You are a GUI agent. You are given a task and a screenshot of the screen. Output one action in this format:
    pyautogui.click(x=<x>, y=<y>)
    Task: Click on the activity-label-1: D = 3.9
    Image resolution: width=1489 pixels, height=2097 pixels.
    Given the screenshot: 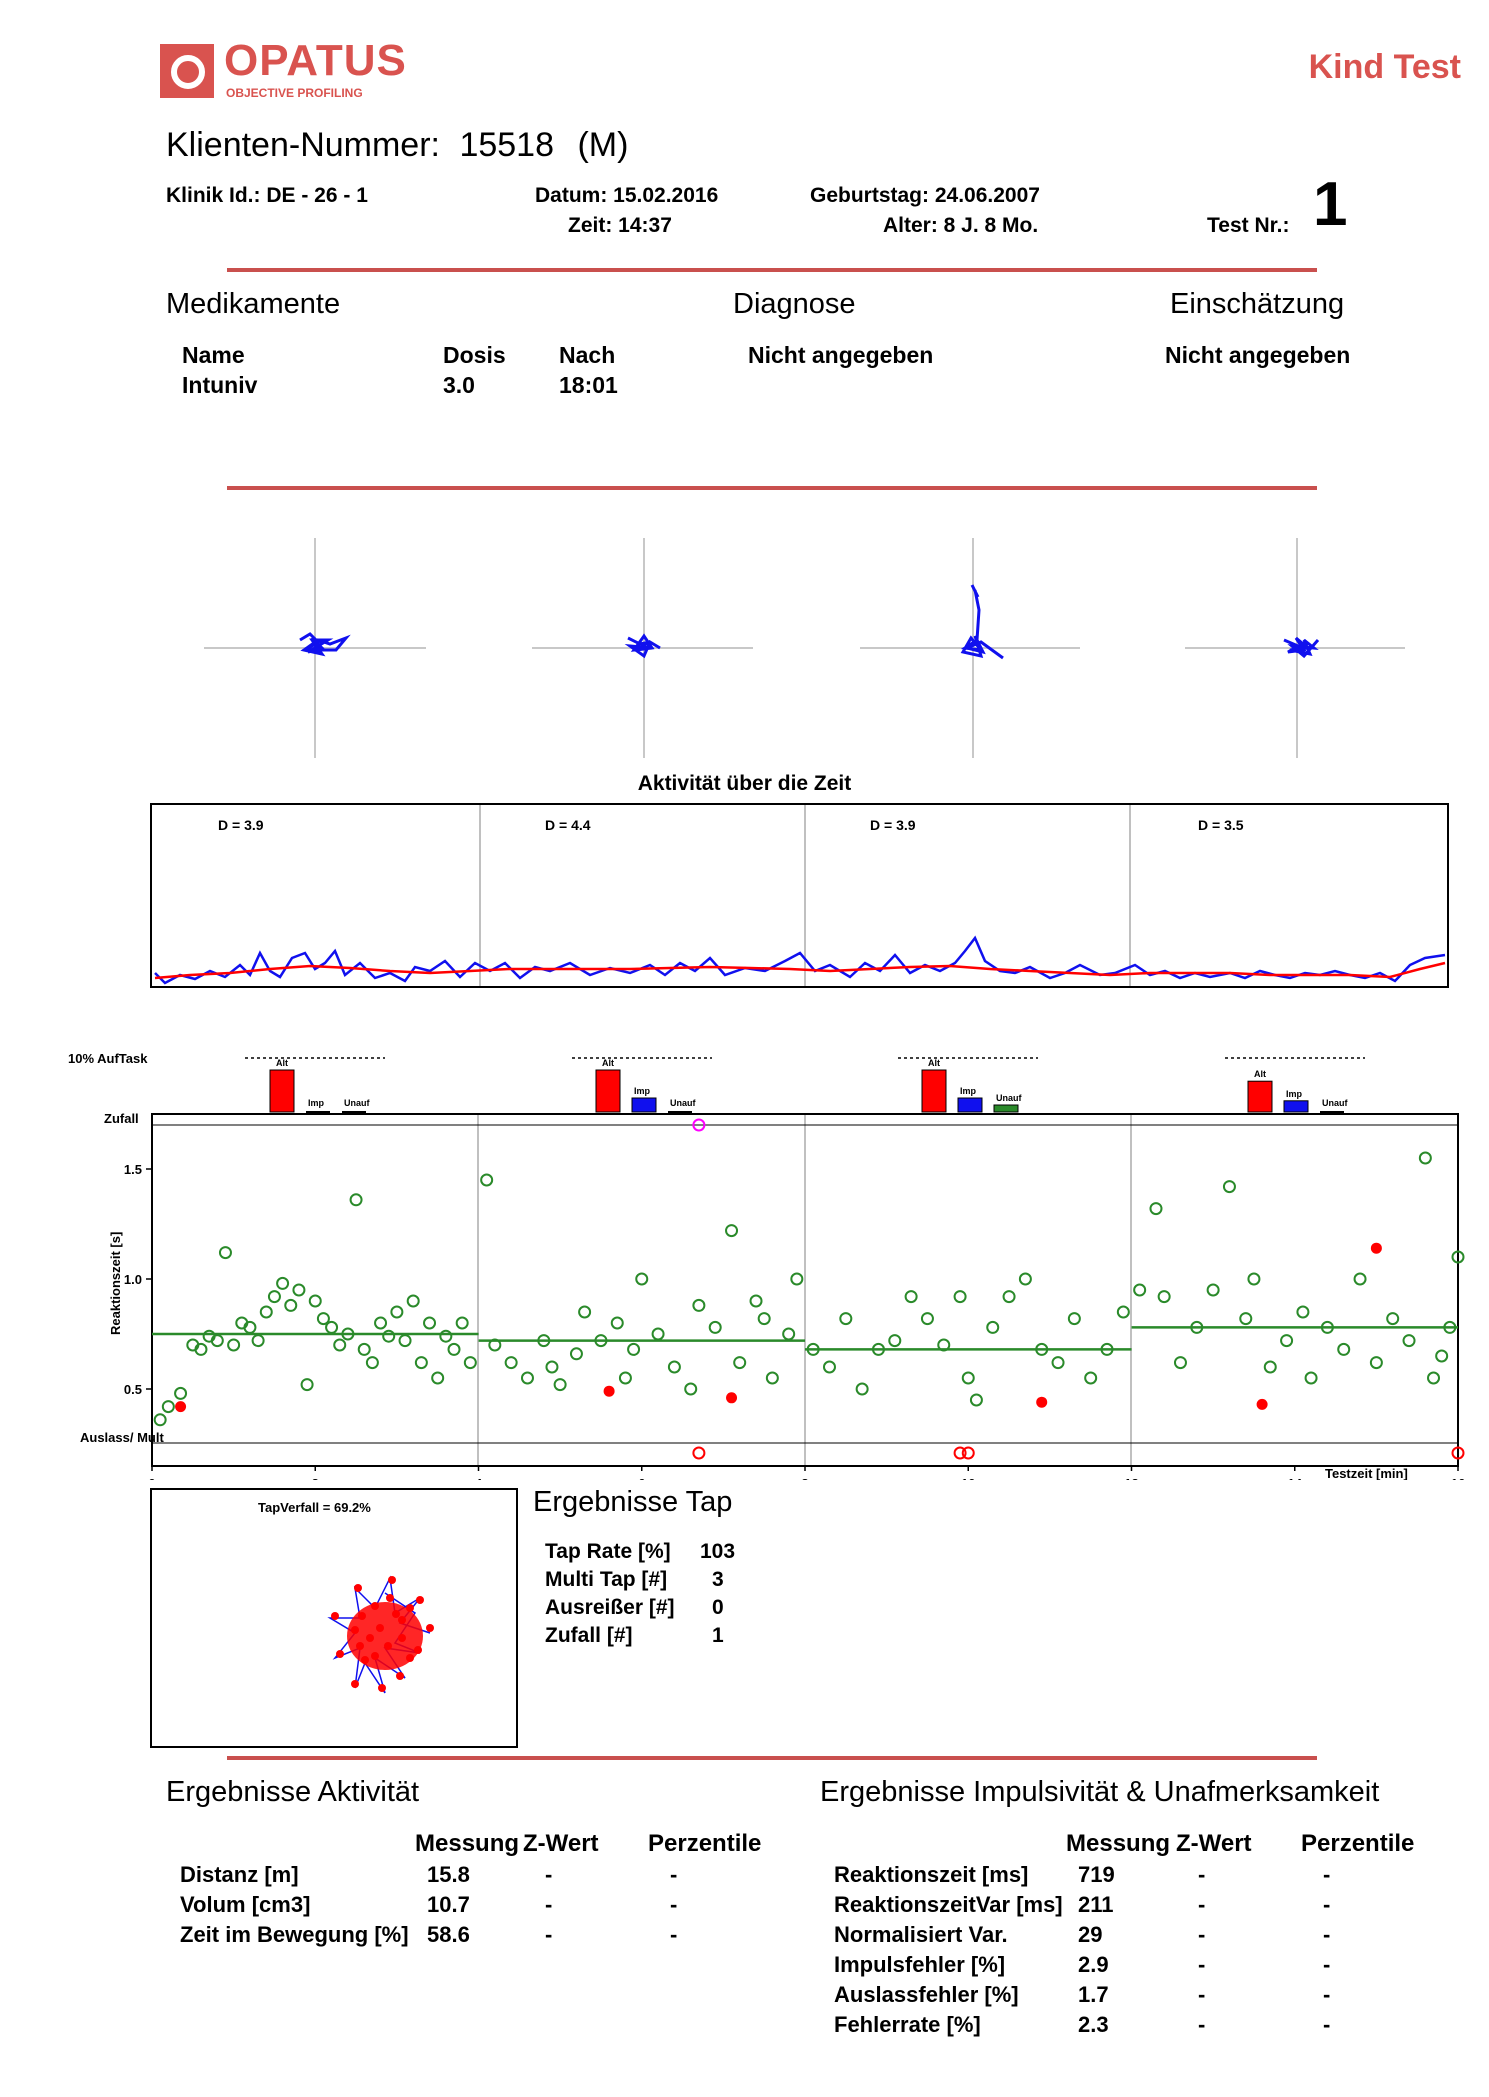 What is the action you would take?
    pyautogui.click(x=241, y=825)
    